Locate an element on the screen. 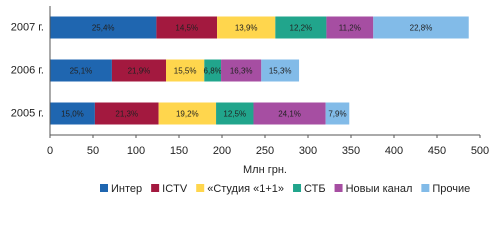  legend-label: Новыи канал is located at coordinates (379, 189).